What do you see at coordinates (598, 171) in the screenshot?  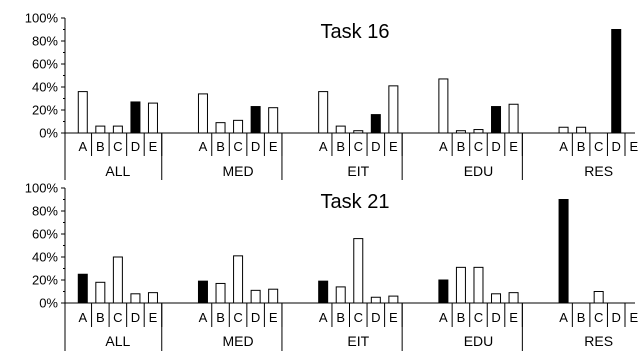 I see `group-label-res: RES` at bounding box center [598, 171].